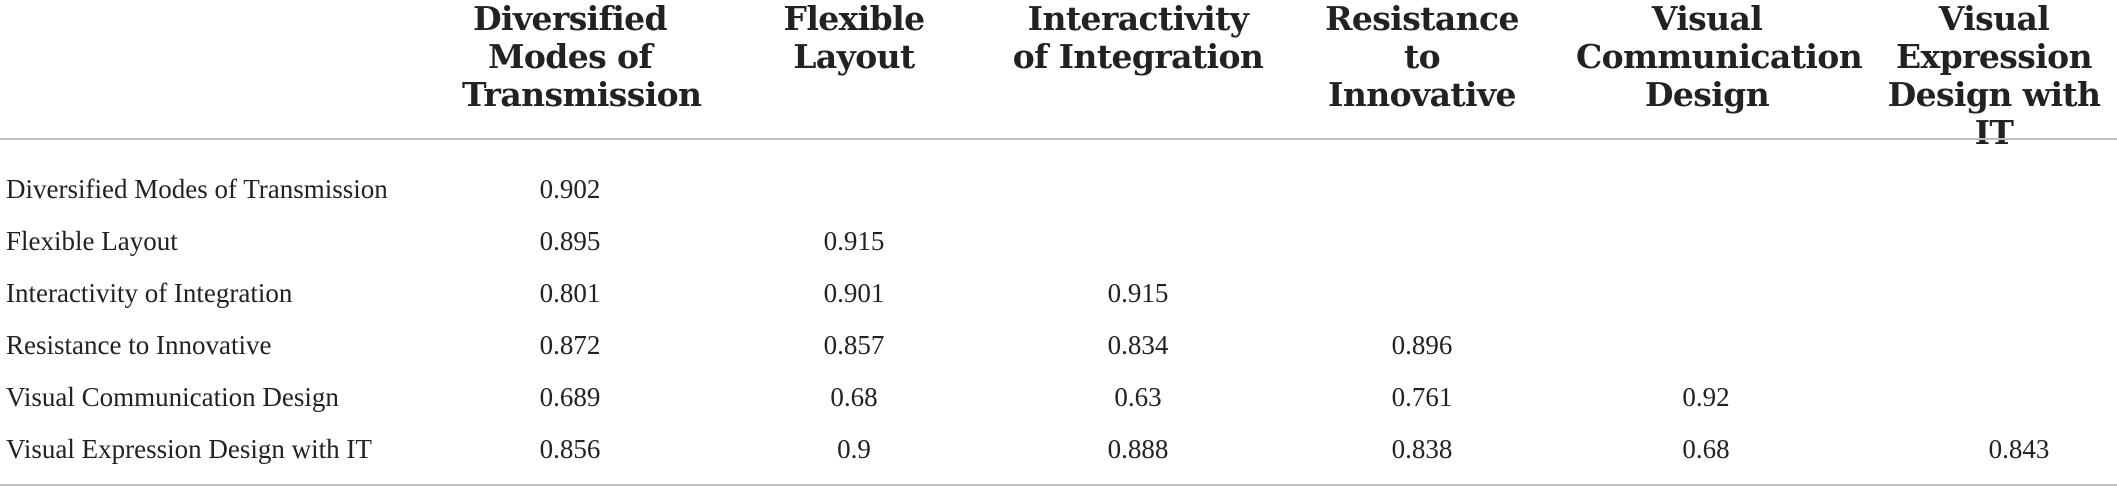  Describe the element at coordinates (1058, 190) in the screenshot. I see `table-row: Diversified Modes of Transmission 0.902` at that location.